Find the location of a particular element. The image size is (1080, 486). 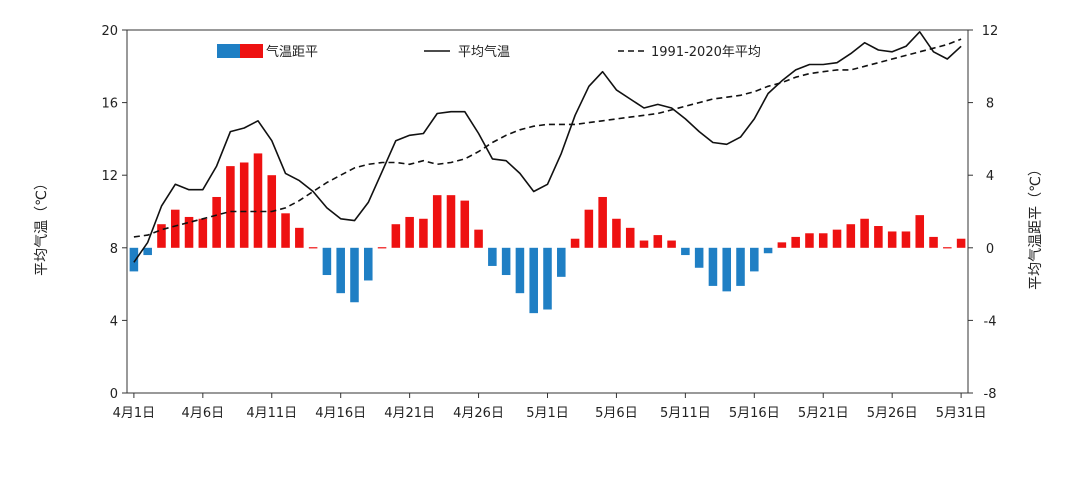

left-tick-label: 12 is located at coordinates (109, 176).